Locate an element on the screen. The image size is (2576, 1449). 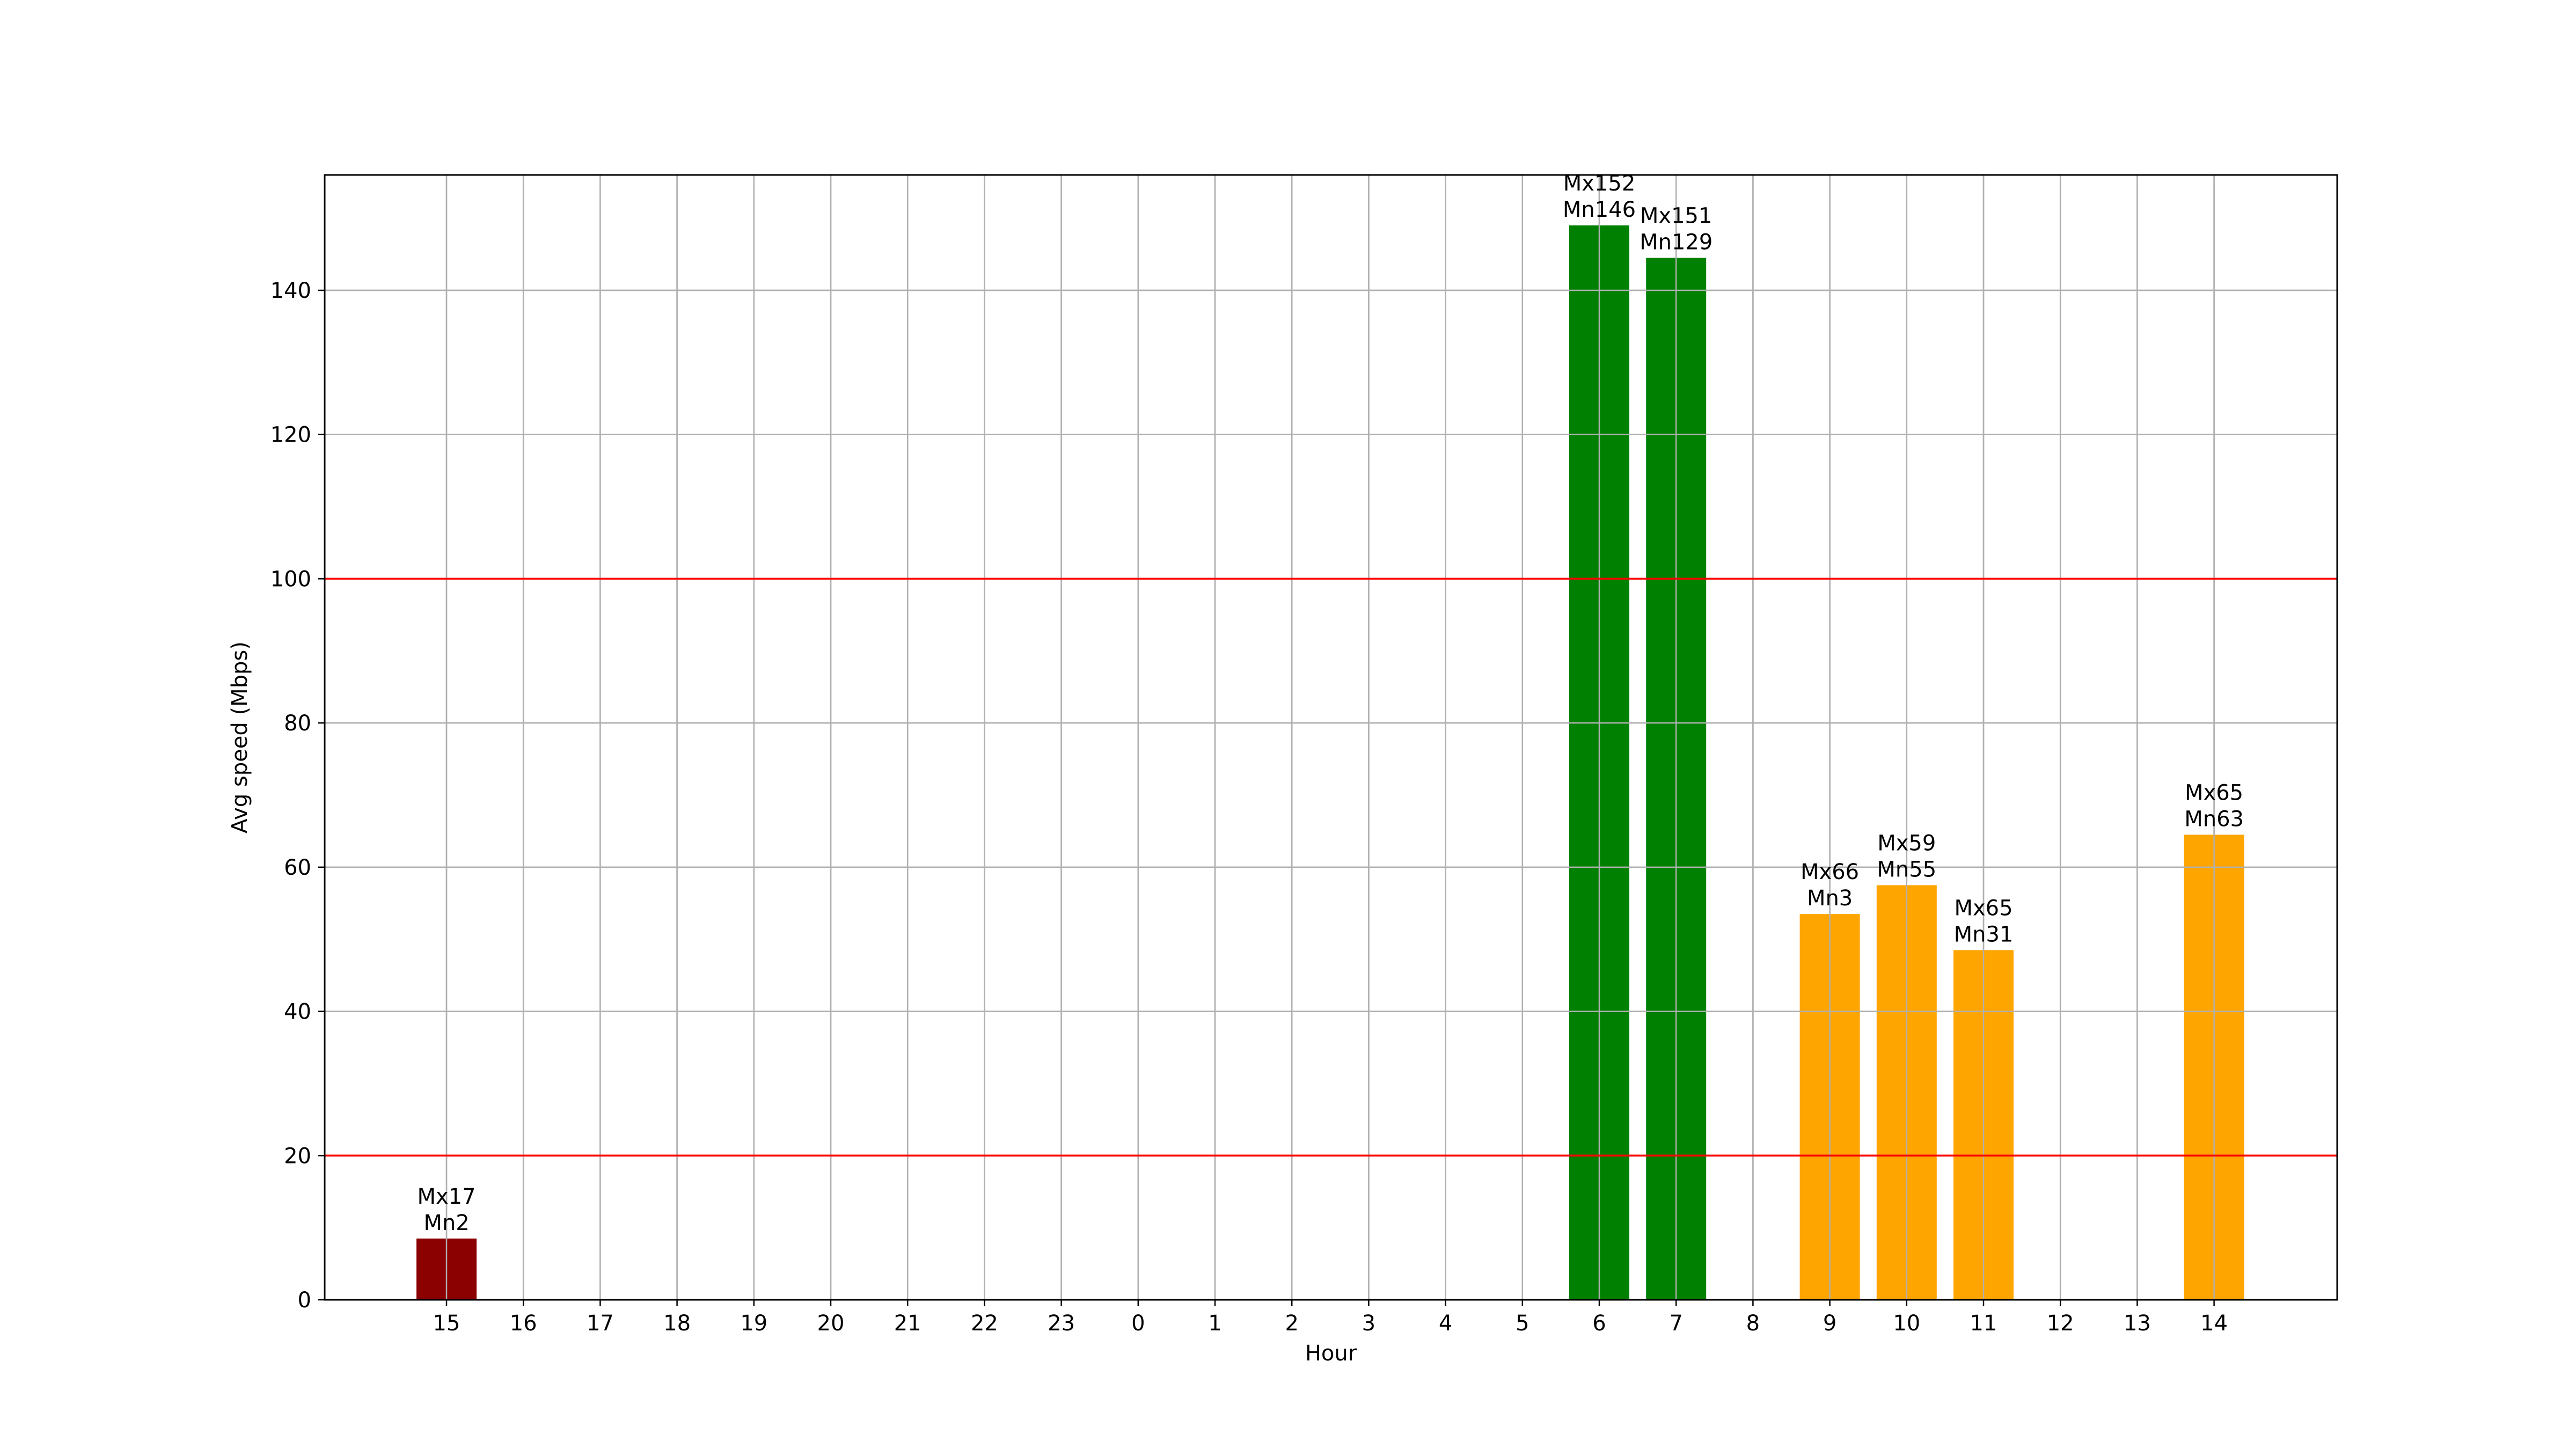
bar-min-label: Mn31 is located at coordinates (1984, 934).